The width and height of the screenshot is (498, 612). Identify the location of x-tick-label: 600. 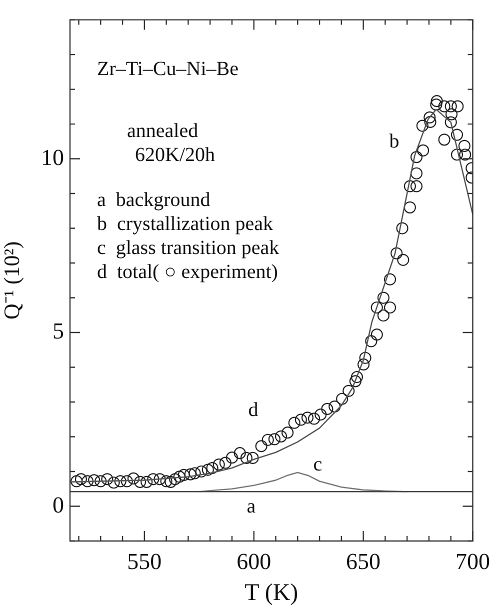
(254, 561).